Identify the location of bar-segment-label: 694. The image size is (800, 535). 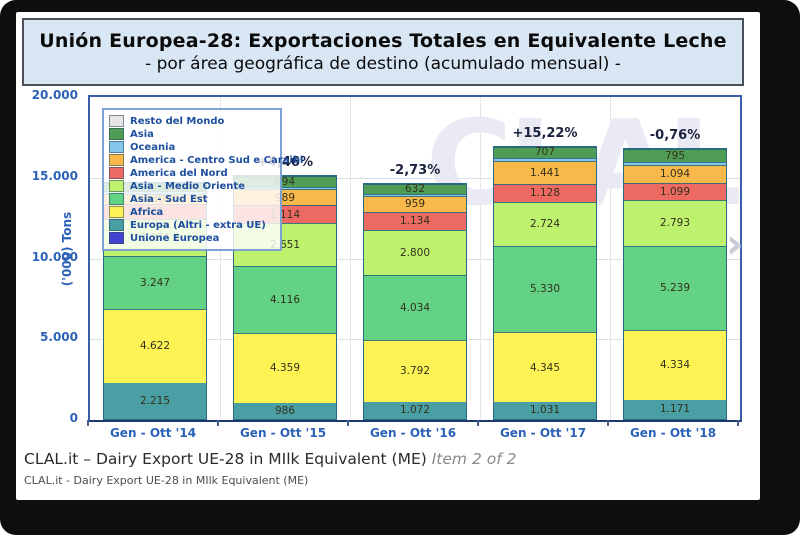
(285, 181).